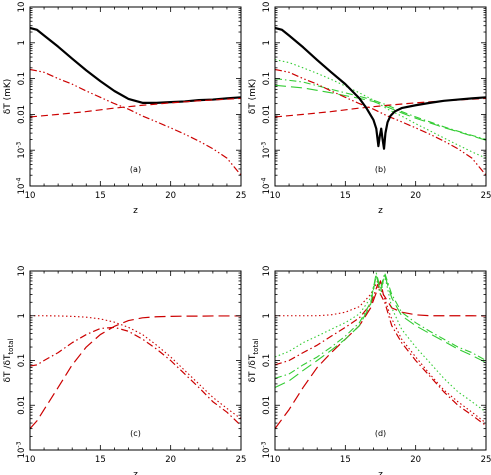 Image resolution: width=491 pixels, height=475 pixels. Describe the element at coordinates (380, 169) in the screenshot. I see `panel-label: (b)` at that location.